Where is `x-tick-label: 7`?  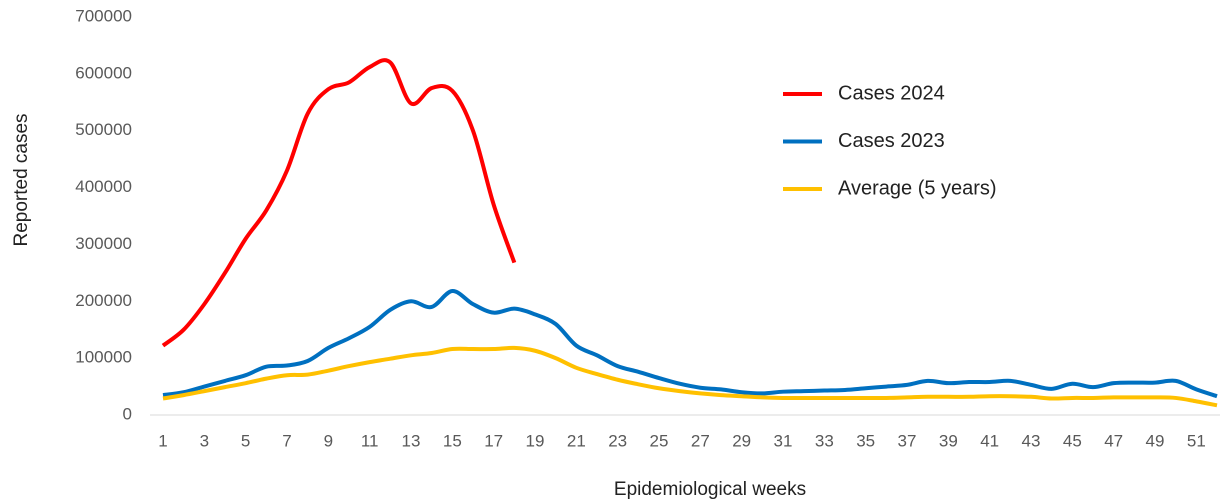
x-tick-label: 7 is located at coordinates (286, 440).